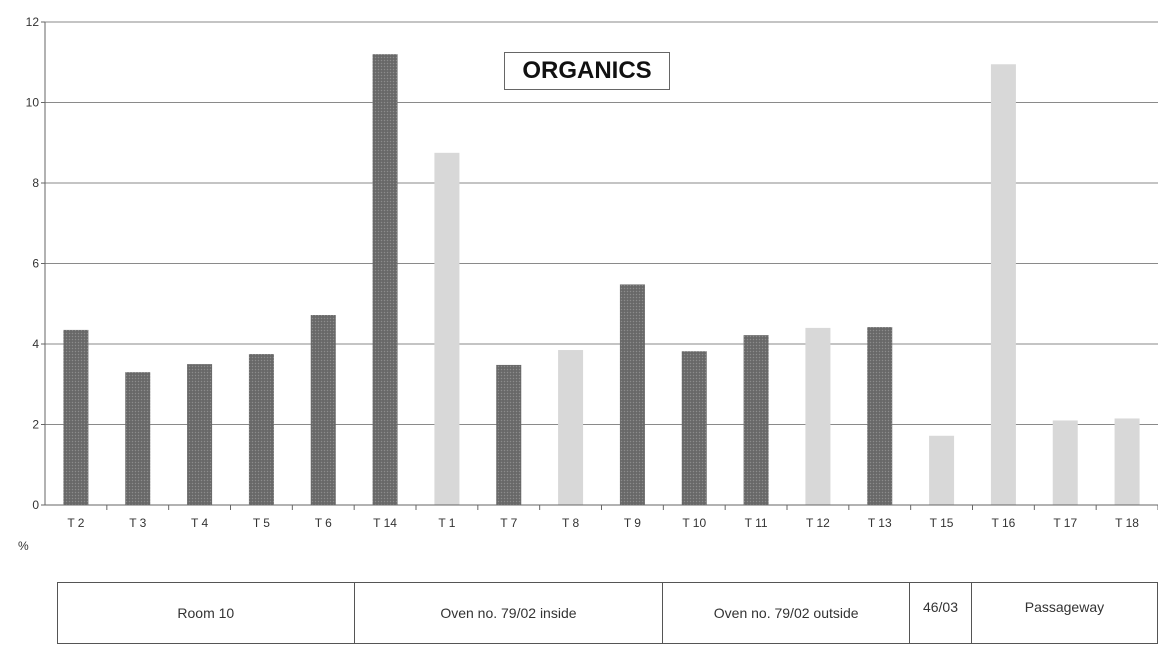 This screenshot has height=646, width=1158. What do you see at coordinates (1003, 284) in the screenshot?
I see `bar-t16` at bounding box center [1003, 284].